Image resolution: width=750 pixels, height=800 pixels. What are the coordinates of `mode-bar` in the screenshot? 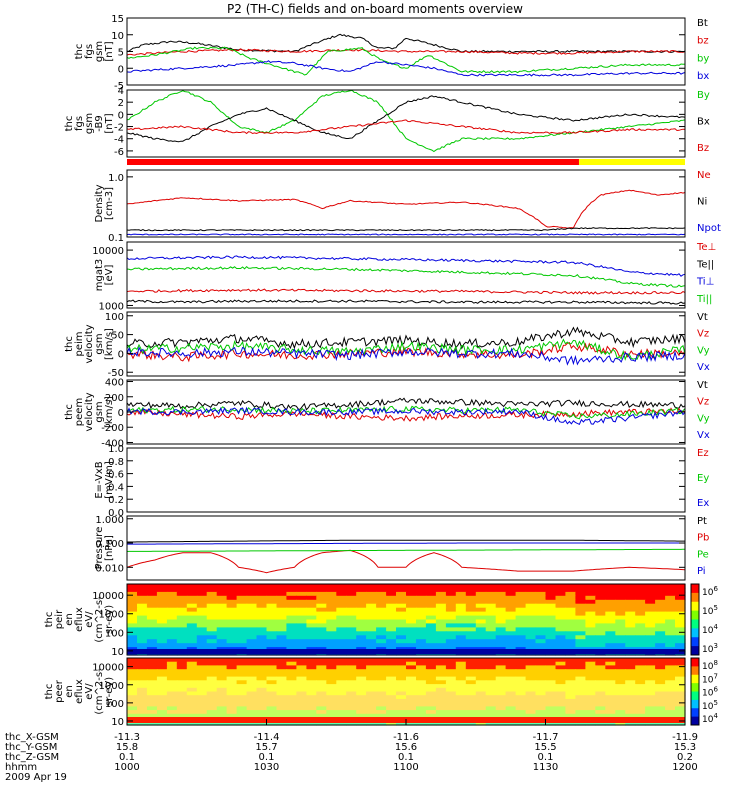 It's located at (406, 162).